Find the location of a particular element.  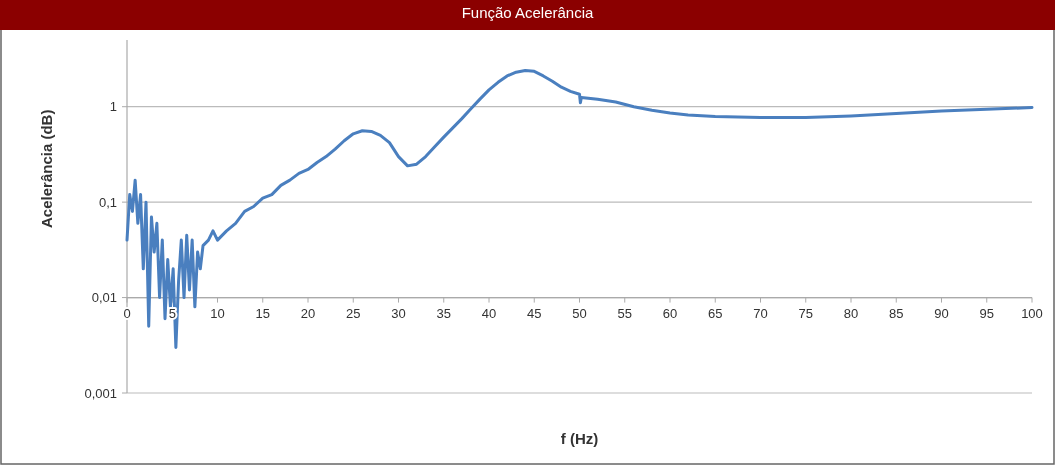

x-tick-label: 80 is located at coordinates (851, 313).